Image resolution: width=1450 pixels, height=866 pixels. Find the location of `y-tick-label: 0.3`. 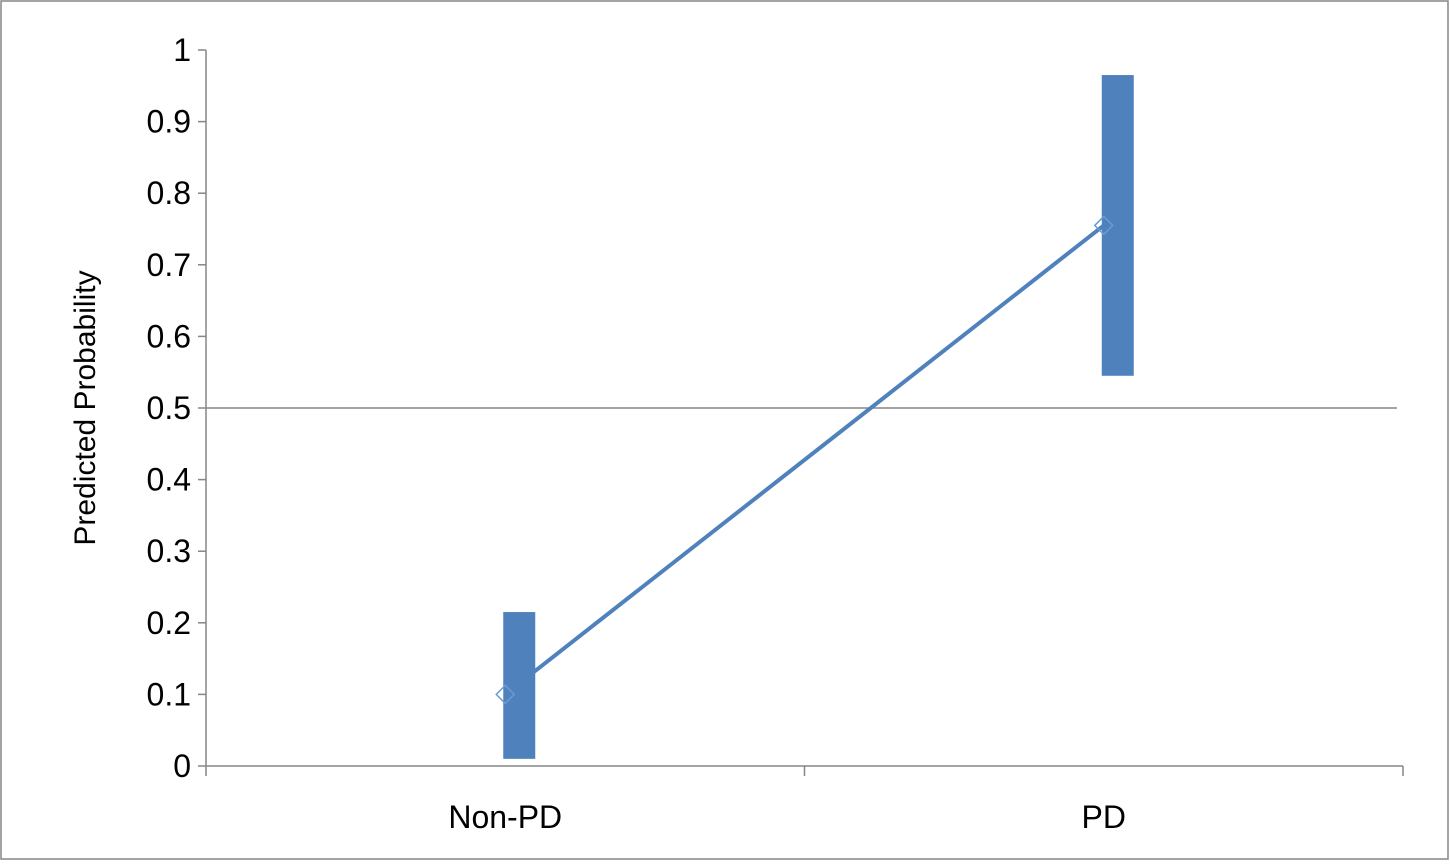

y-tick-label: 0.3 is located at coordinates (169, 551).